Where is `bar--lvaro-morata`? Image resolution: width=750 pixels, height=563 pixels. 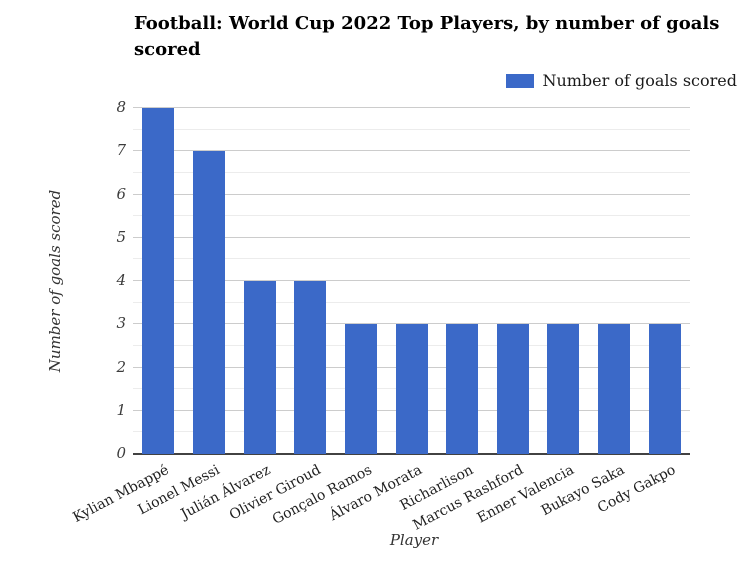 bar--lvaro-morata is located at coordinates (411, 389).